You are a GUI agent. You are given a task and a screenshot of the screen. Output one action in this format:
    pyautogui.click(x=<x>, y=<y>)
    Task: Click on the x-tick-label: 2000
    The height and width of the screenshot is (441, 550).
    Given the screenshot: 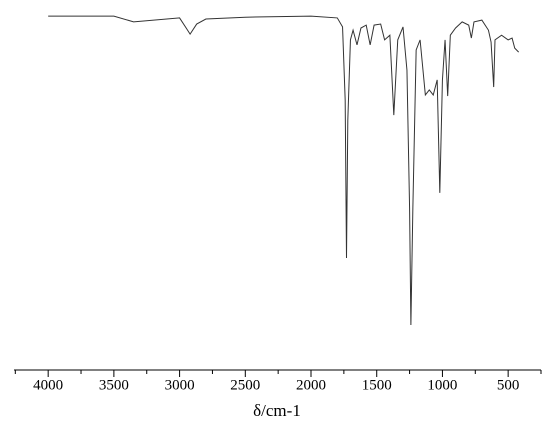 What is the action you would take?
    pyautogui.click(x=311, y=385)
    